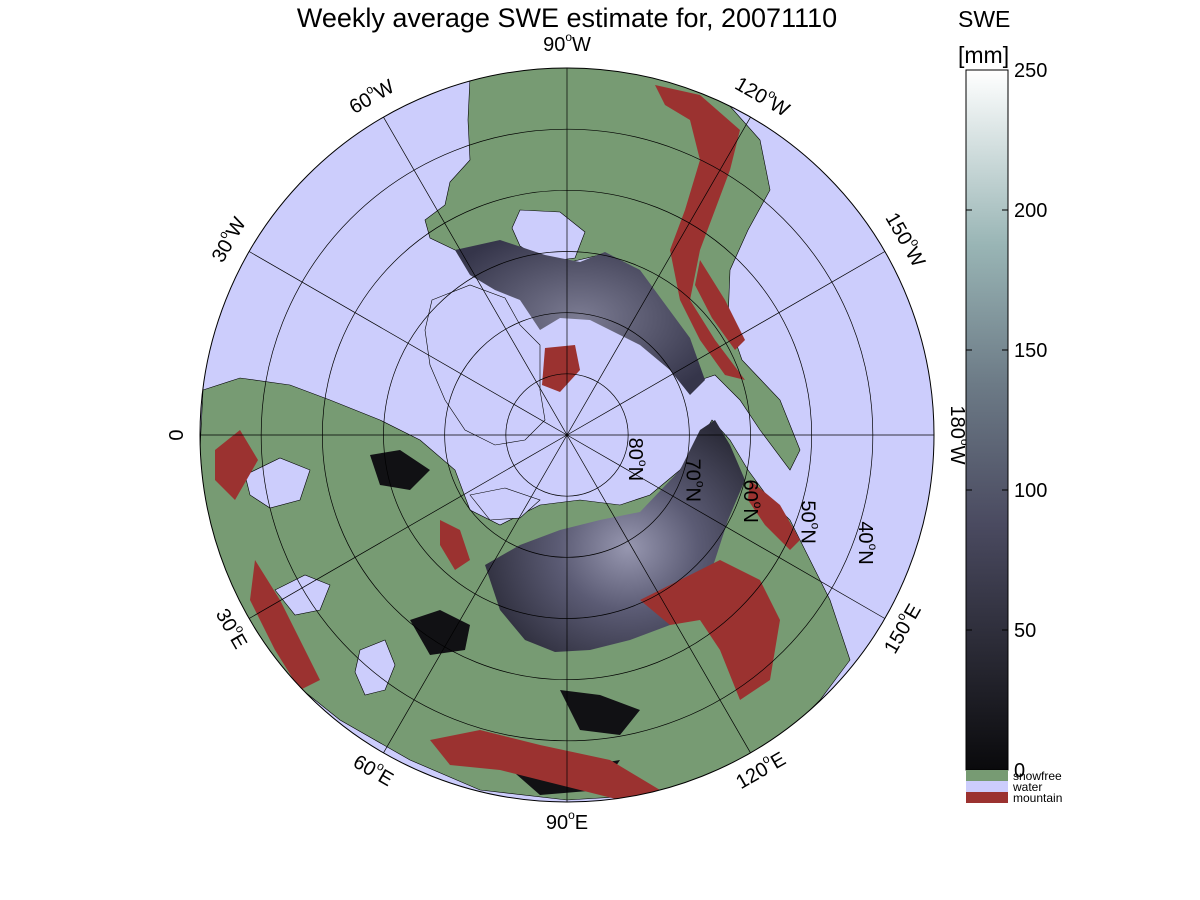  Describe the element at coordinates (959, 435) in the screenshot. I see `lon-label-180W: 180oW` at that location.